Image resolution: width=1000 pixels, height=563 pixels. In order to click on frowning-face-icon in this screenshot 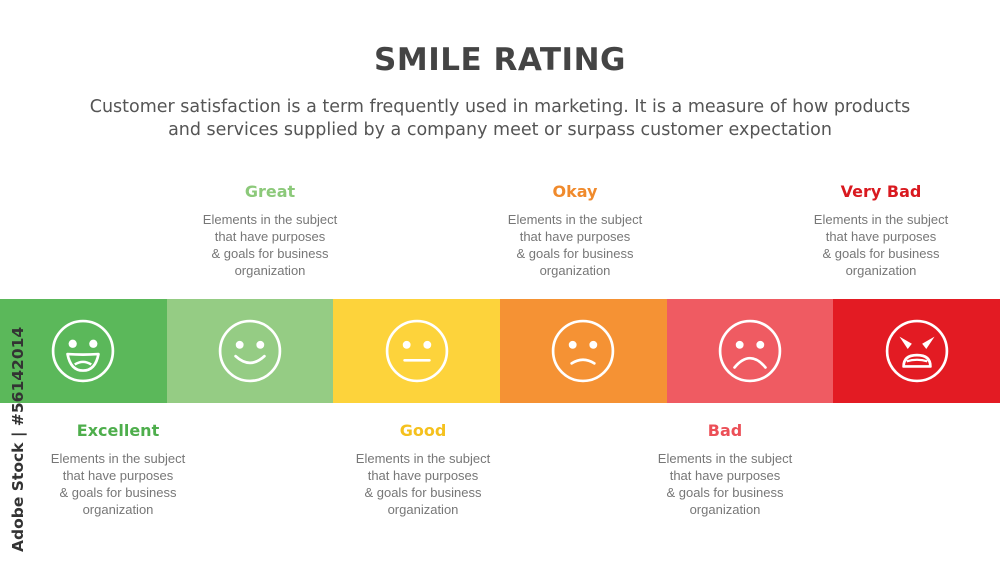, I will do `click(750, 351)`.